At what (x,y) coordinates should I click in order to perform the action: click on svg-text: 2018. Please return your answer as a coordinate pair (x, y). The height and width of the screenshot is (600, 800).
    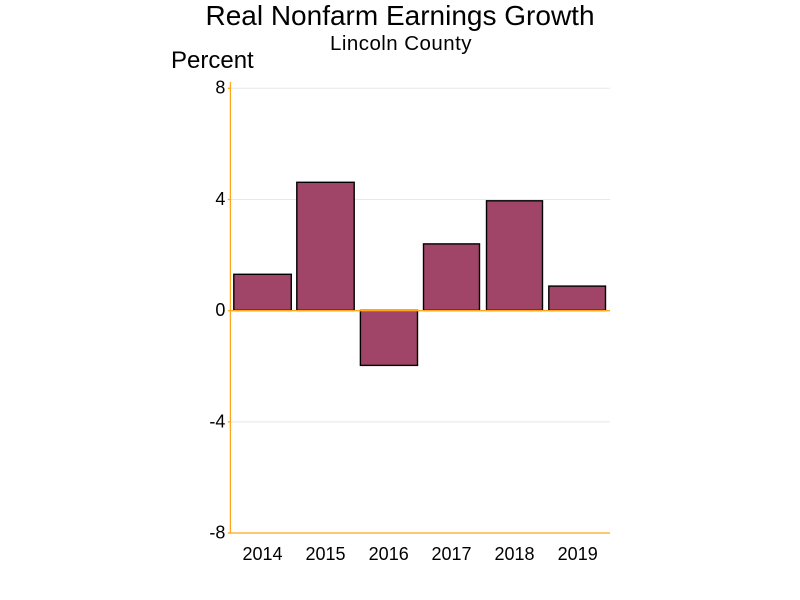
    Looking at the image, I should click on (514, 554).